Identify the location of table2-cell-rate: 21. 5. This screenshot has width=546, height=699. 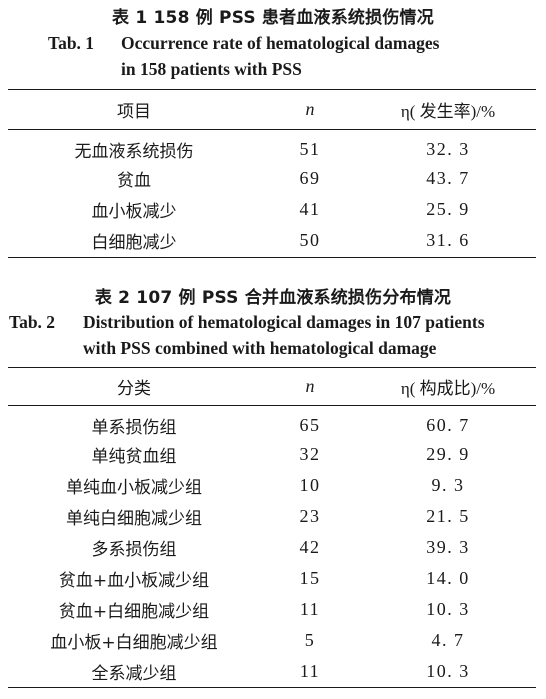
(448, 515).